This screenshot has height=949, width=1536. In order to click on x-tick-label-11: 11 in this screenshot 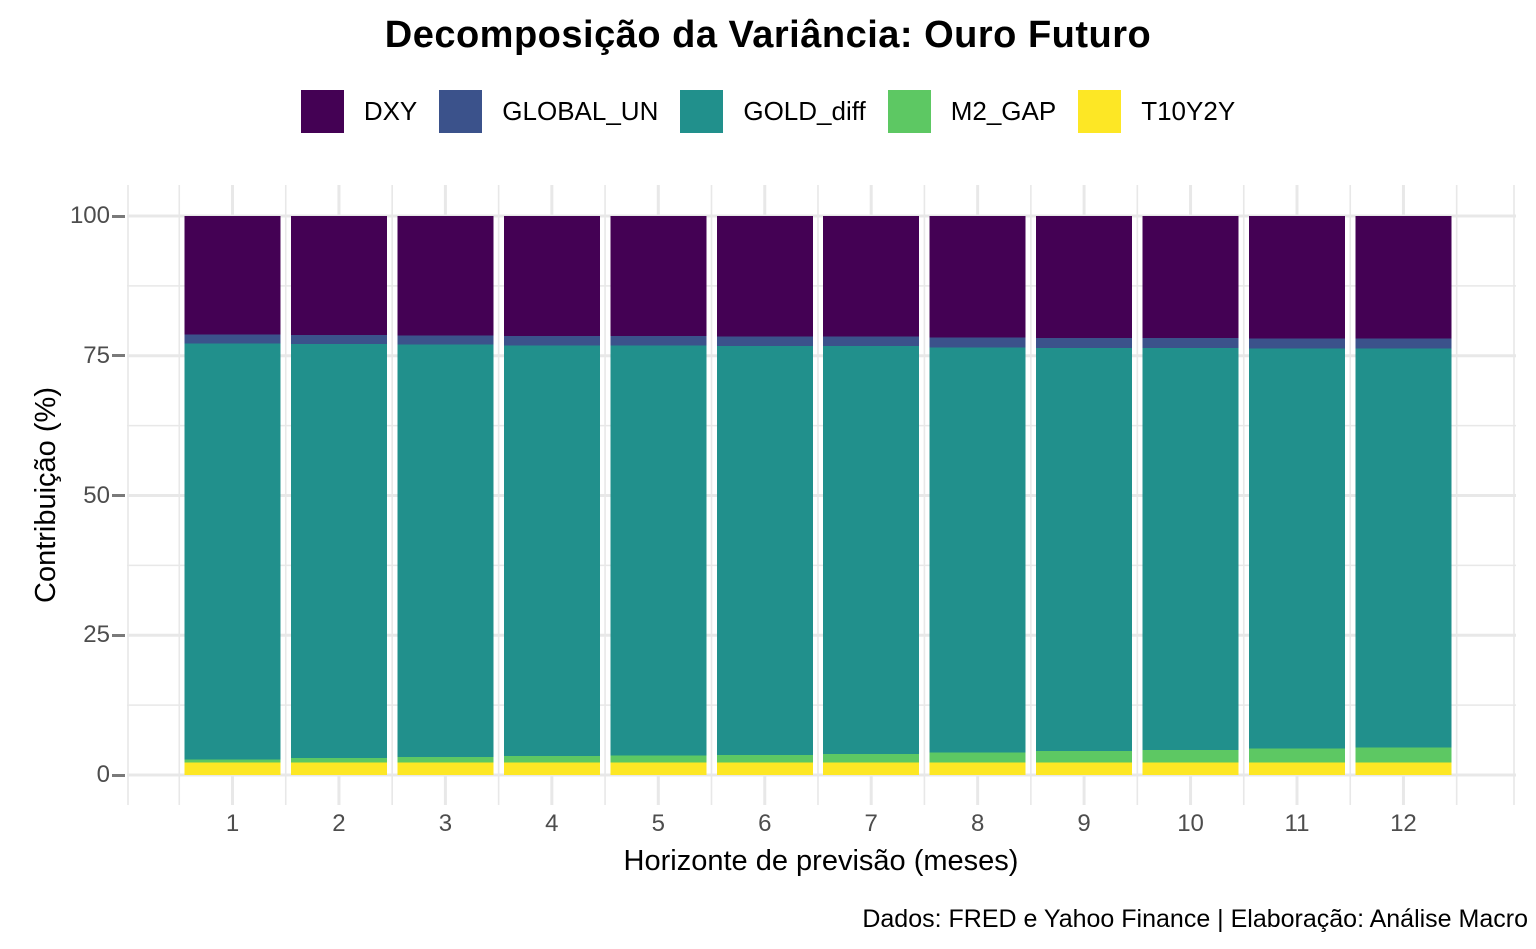, I will do `click(1297, 823)`.